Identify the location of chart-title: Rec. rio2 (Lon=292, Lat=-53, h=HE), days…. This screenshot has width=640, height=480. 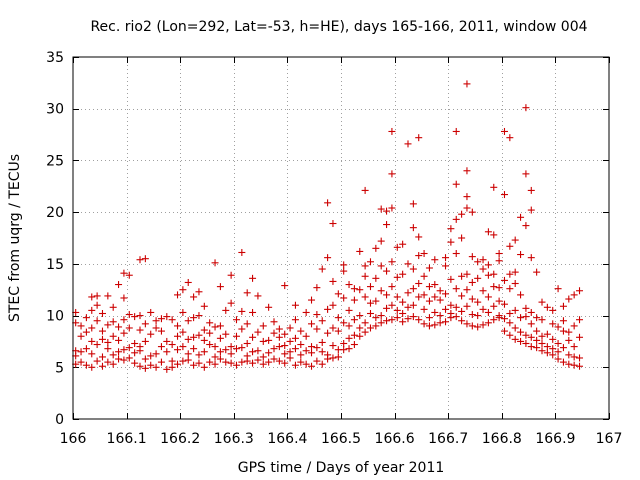
(338, 27).